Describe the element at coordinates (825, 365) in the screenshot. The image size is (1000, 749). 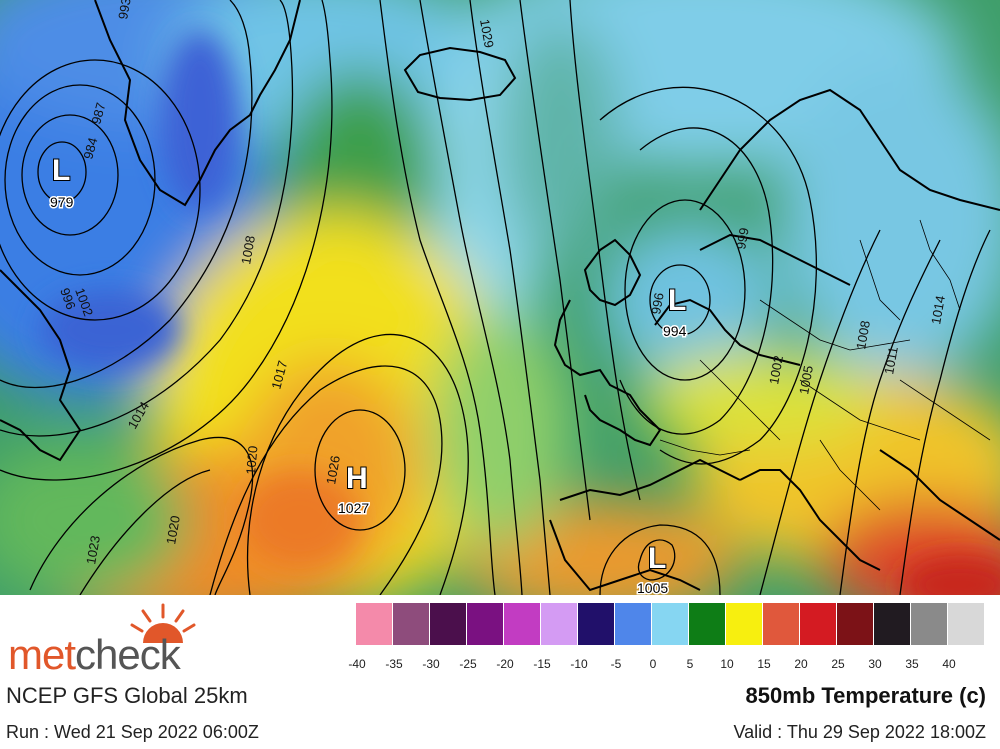
I see `country-borders` at that location.